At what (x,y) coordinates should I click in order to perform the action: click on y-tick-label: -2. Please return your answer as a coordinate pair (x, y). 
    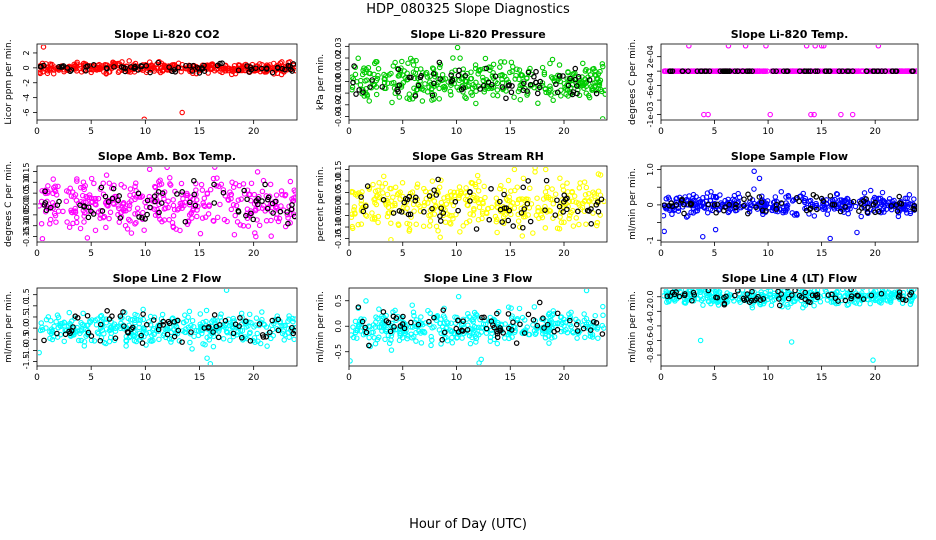
    Looking at the image, I should click on (26, 83).